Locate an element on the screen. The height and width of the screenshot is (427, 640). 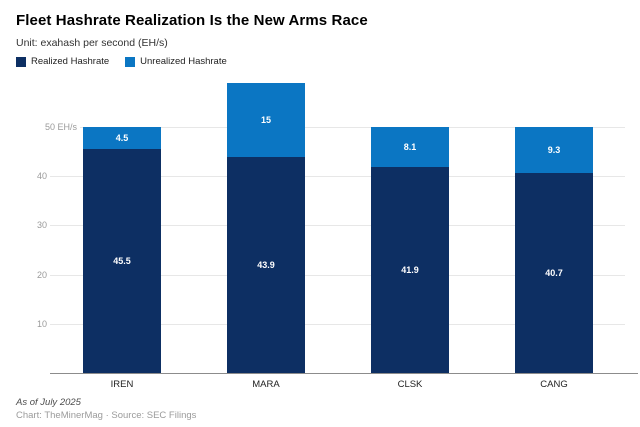
bar-segment-realized-clsk: 41.9 is located at coordinates (410, 269).